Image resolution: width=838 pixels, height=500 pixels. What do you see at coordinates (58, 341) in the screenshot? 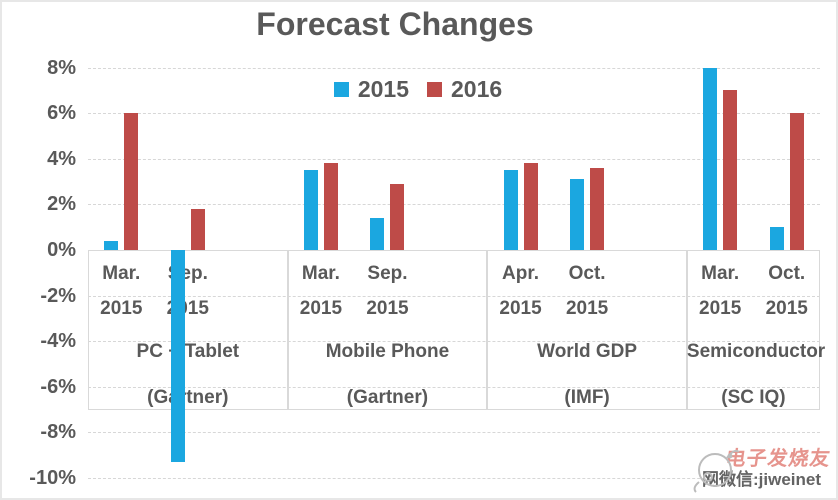
I see `y-axis-tick-label: -4%` at bounding box center [58, 341].